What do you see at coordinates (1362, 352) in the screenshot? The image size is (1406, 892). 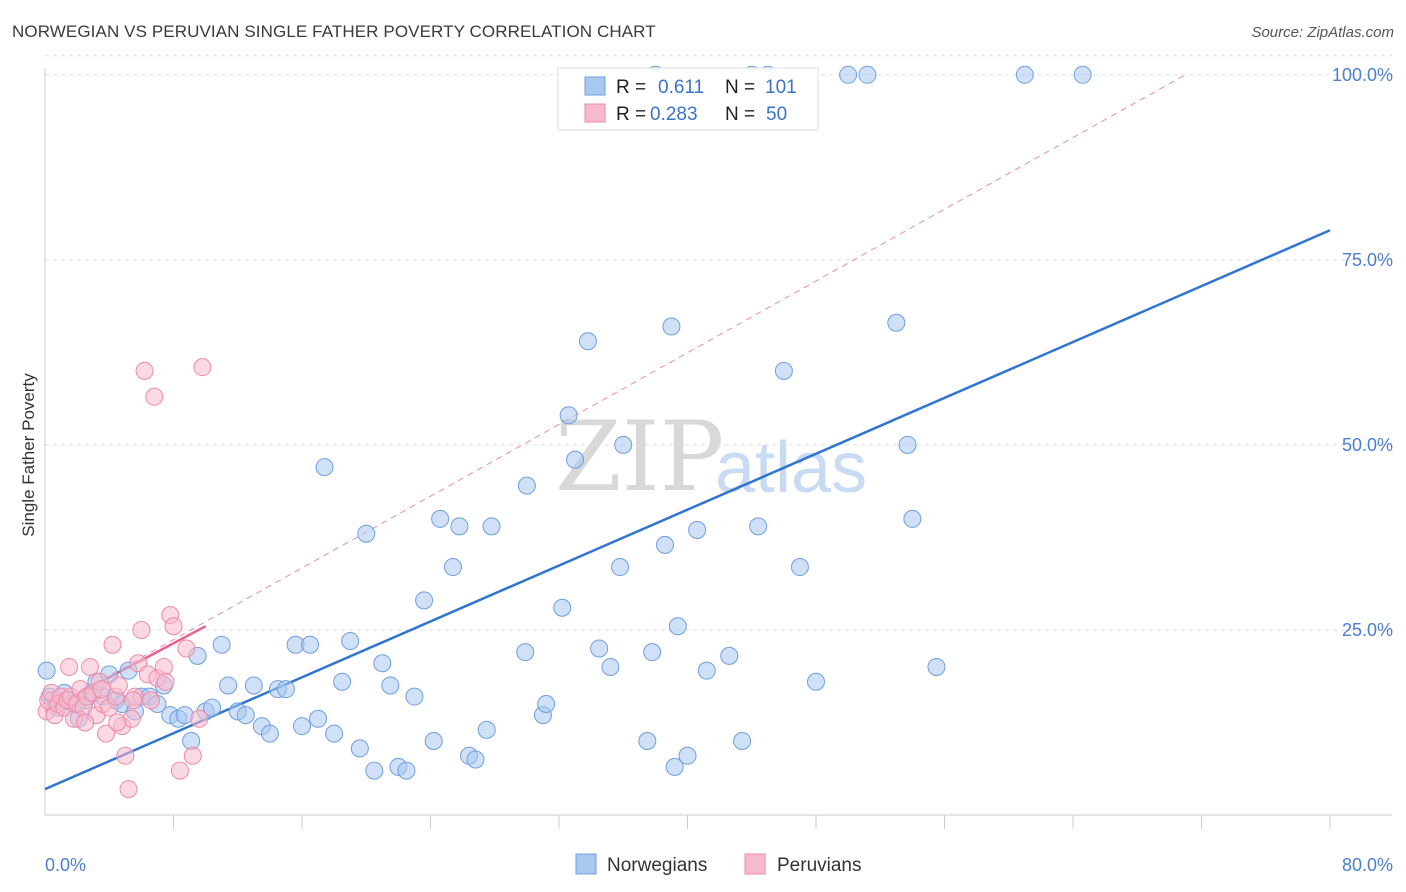 I see `y-tick-labels: 25.0% 50.0% 75.0% 100.0%` at bounding box center [1362, 352].